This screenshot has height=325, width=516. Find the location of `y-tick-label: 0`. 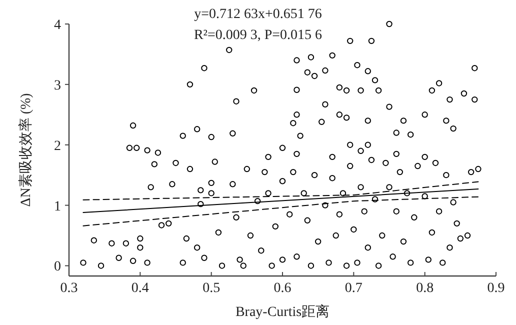

y-tick-label: 0 is located at coordinates (57, 267).